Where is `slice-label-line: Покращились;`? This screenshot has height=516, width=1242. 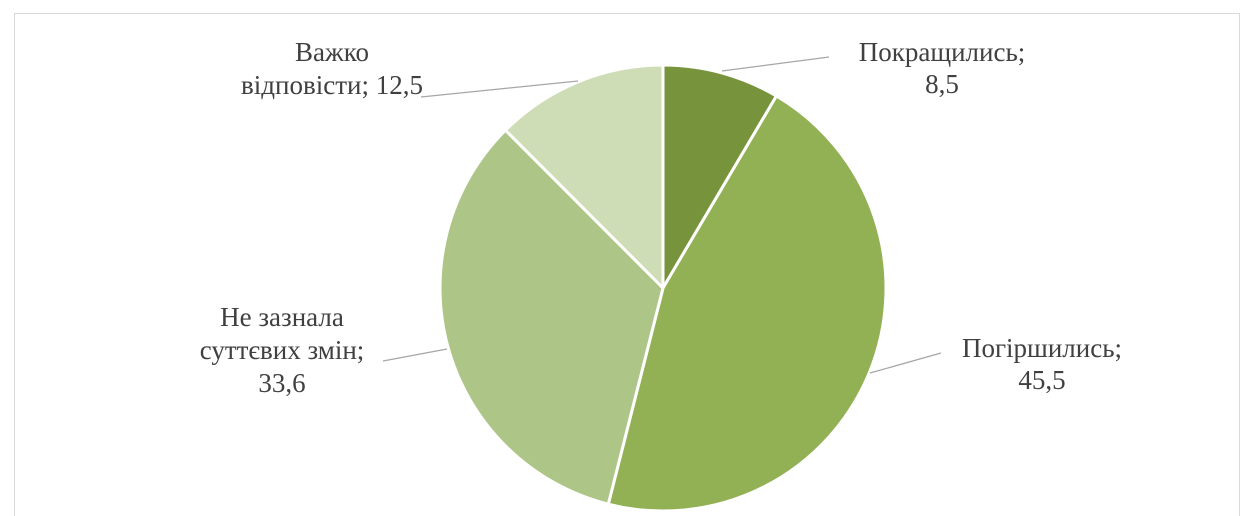
slice-label-line: Покращились; is located at coordinates (942, 52).